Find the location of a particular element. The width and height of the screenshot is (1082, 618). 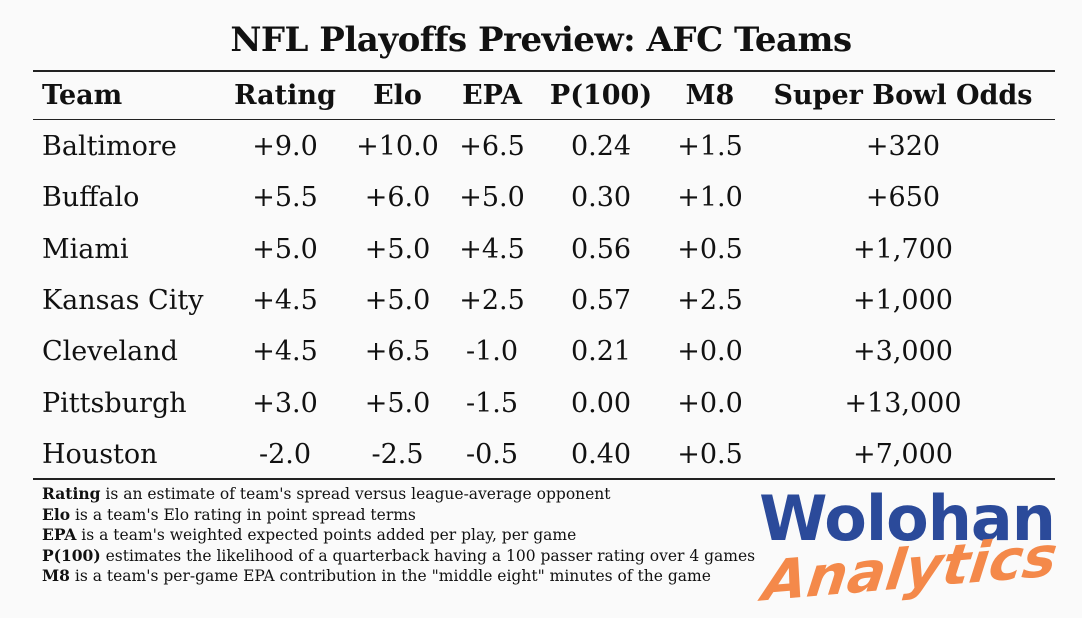

cell-team: Buffalo is located at coordinates (91, 197).